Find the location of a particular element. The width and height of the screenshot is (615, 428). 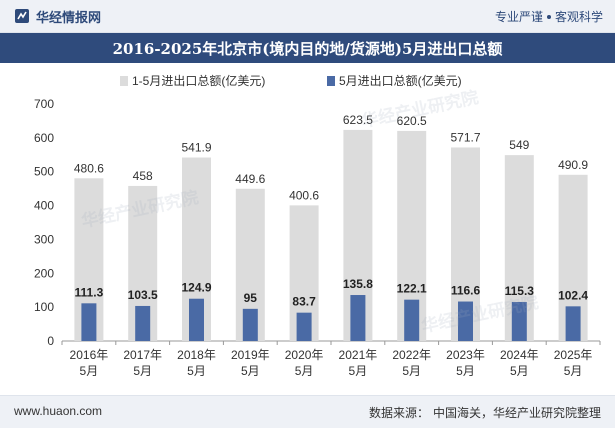

data-label-cumulative: 480.6 is located at coordinates (89, 168).